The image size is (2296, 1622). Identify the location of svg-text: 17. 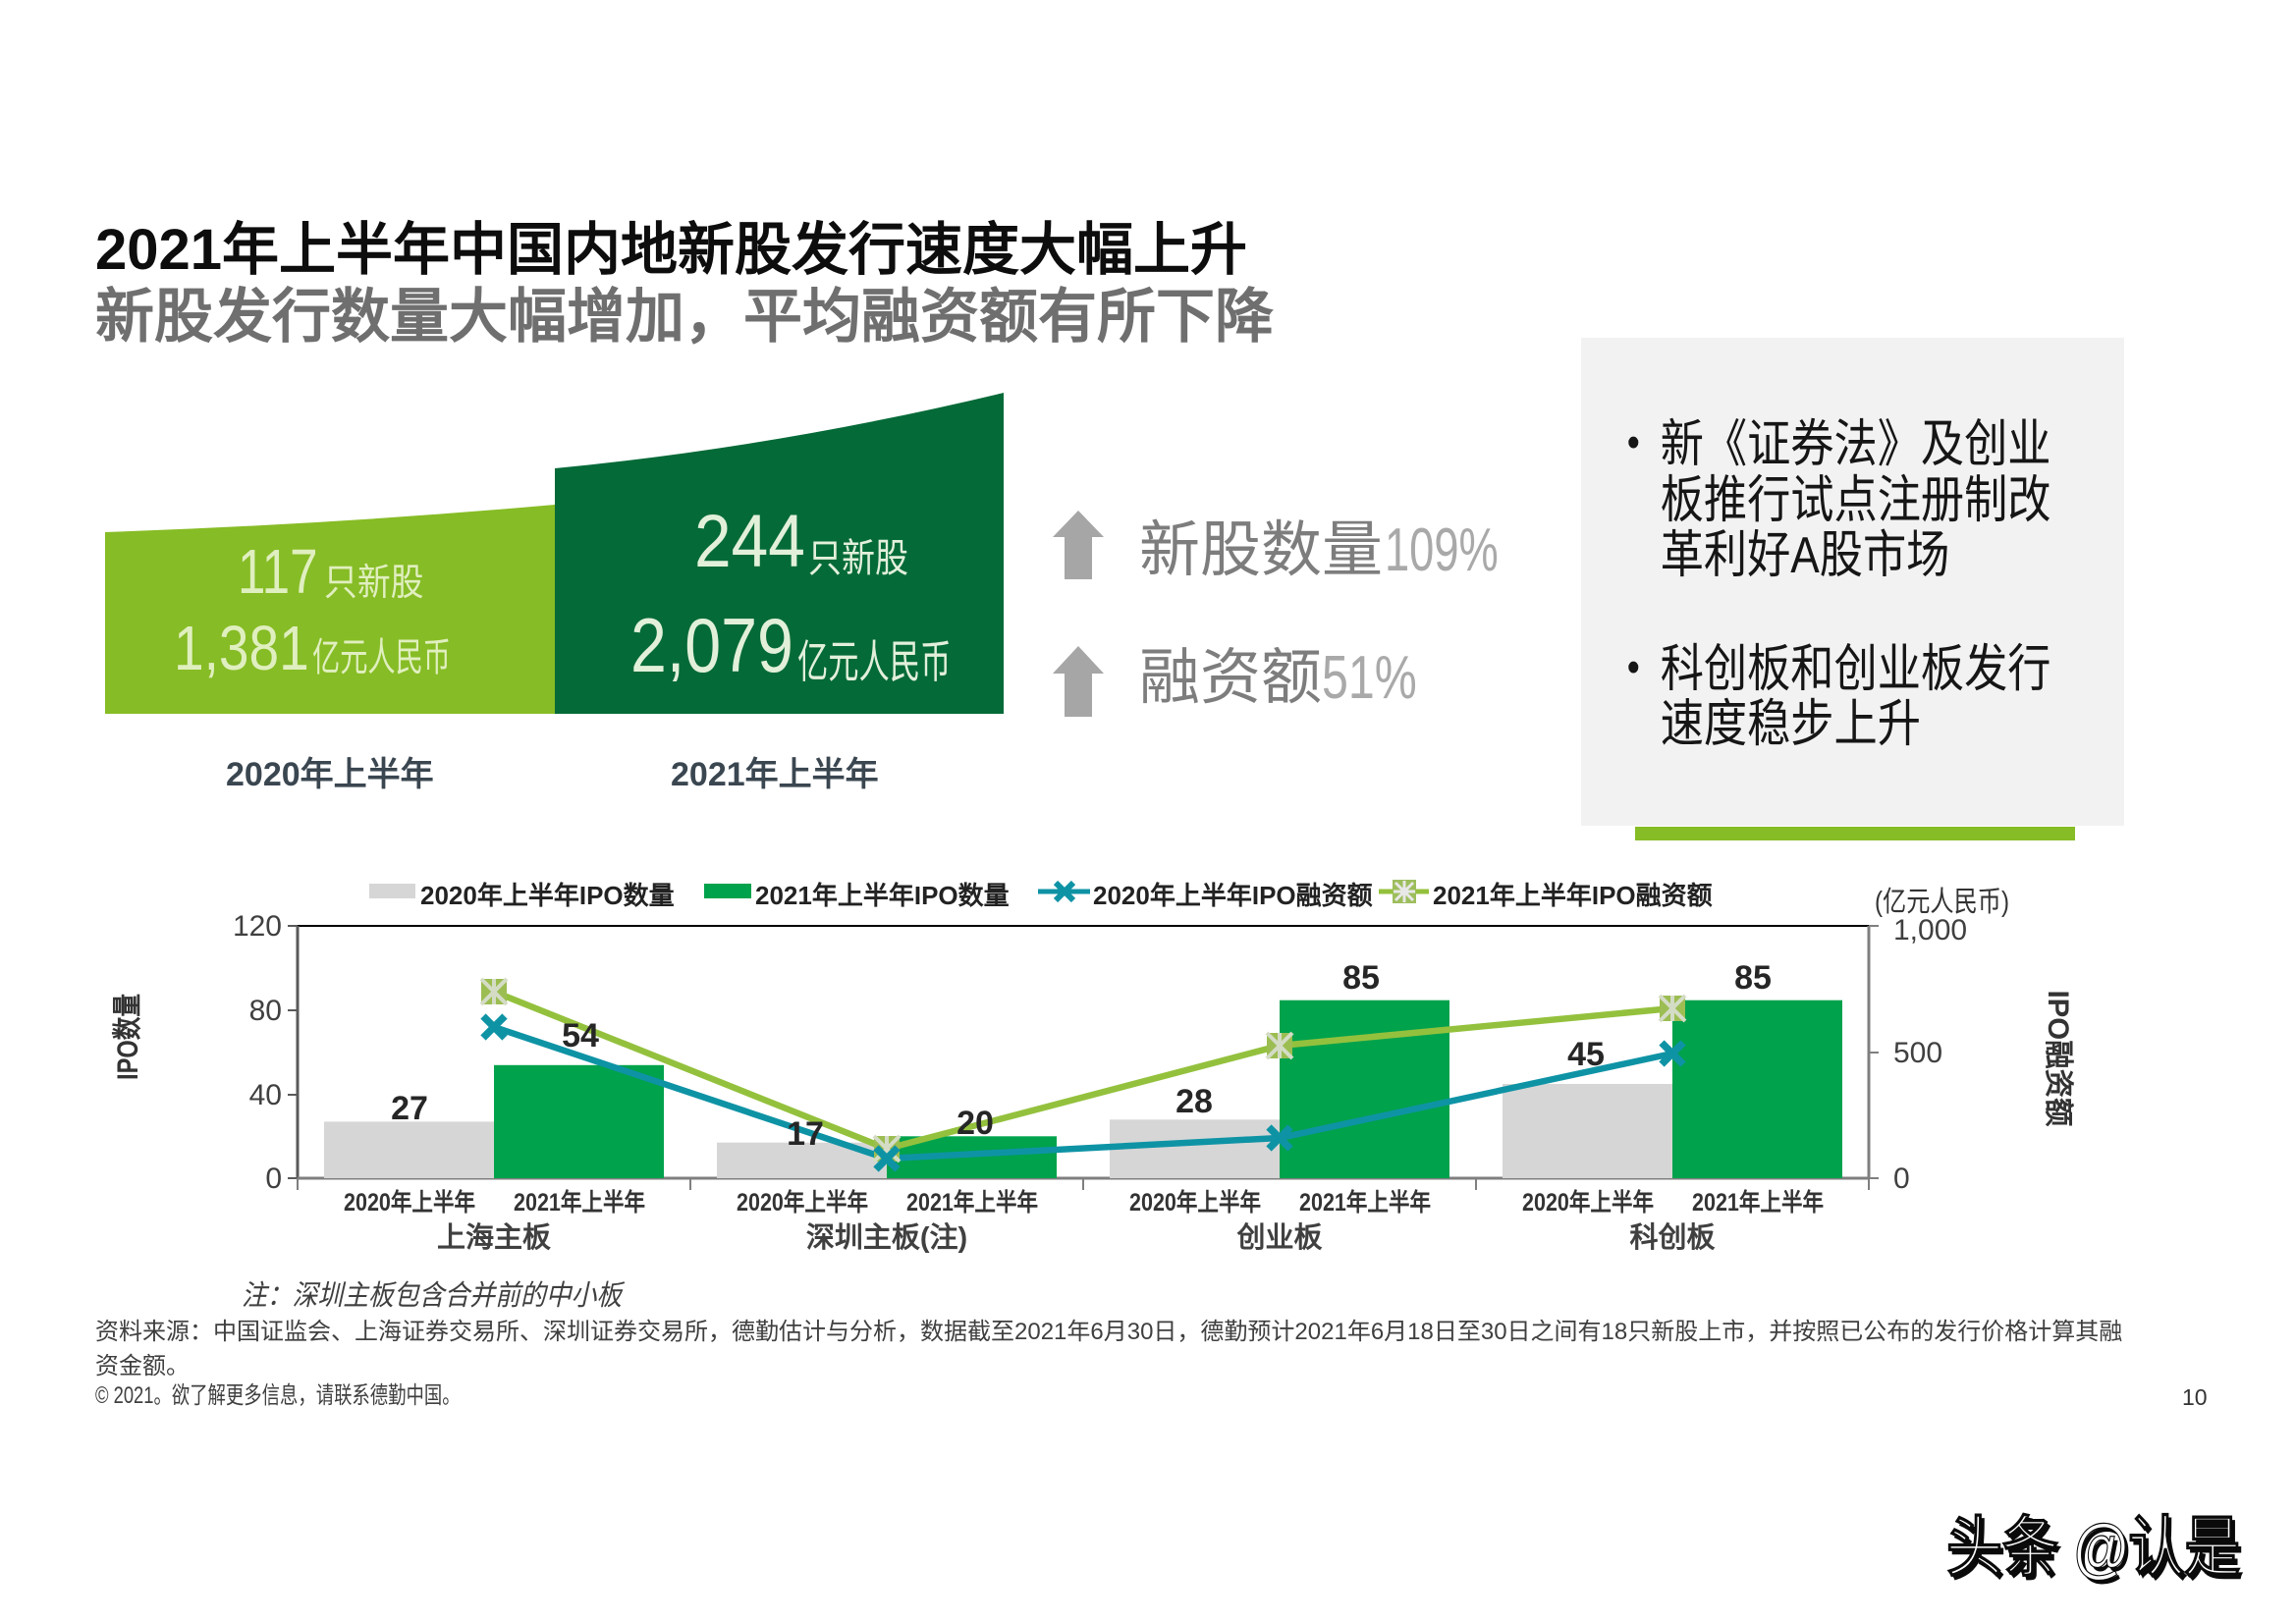
(805, 1134).